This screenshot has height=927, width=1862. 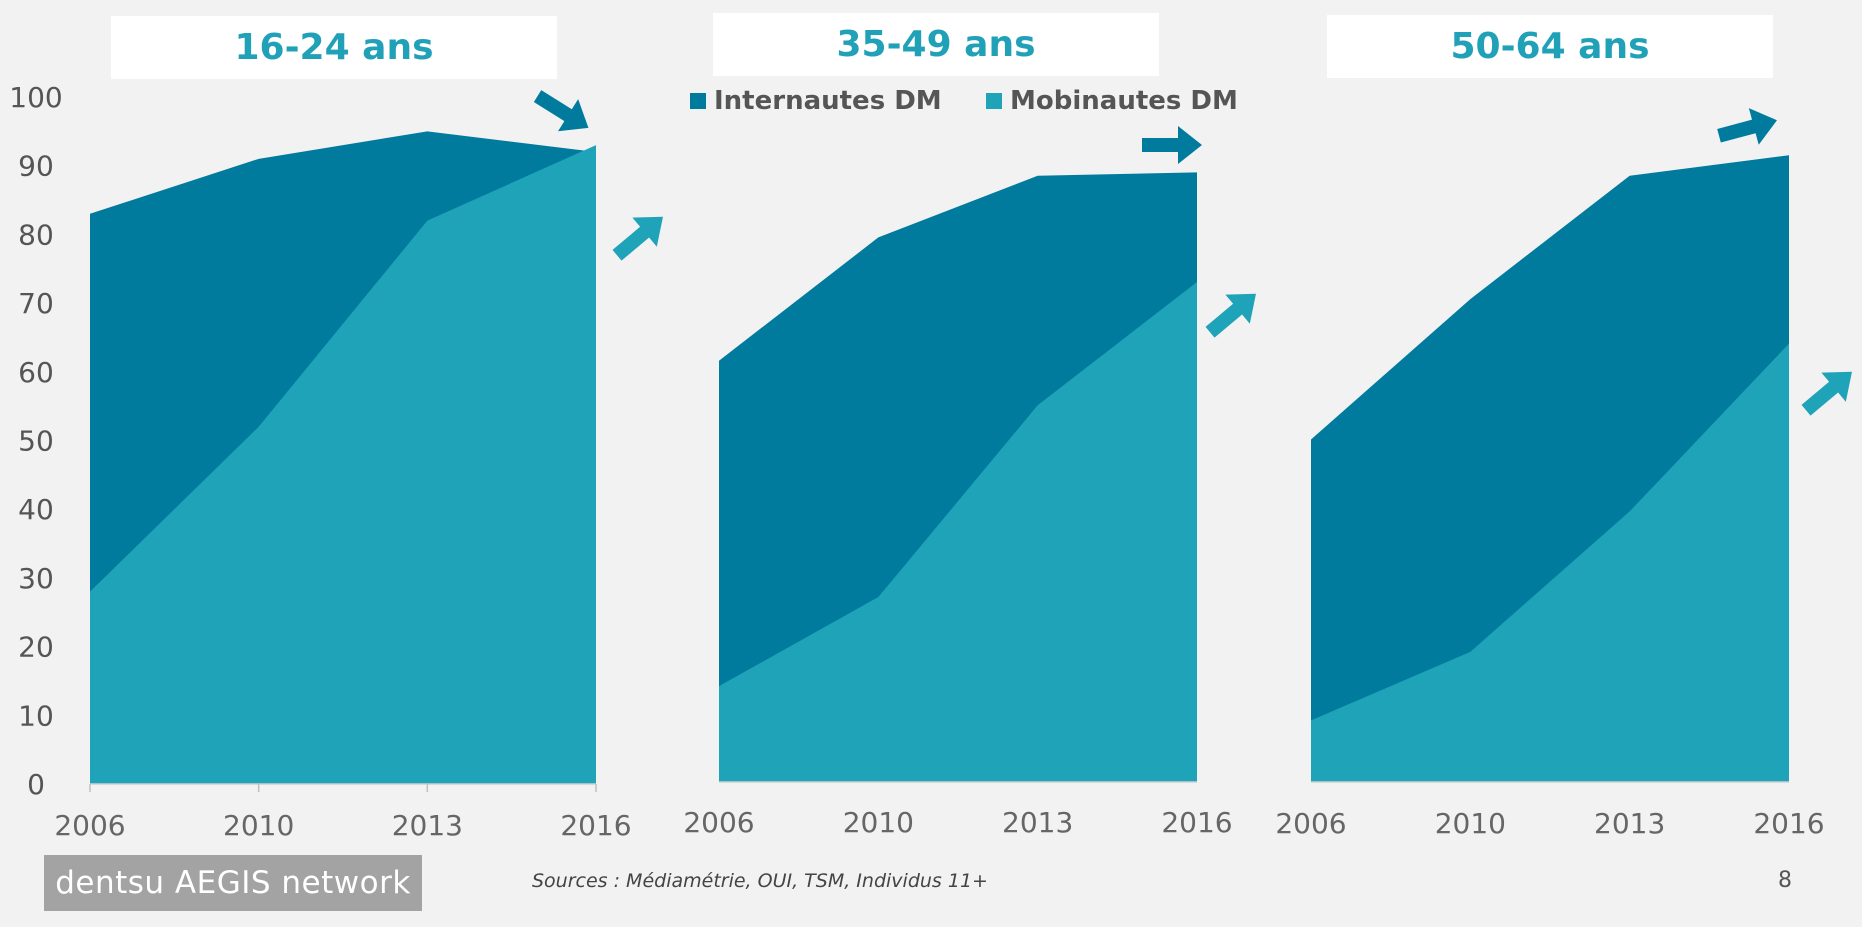 I want to click on y-tick-label-10: 10, so click(x=36, y=715).